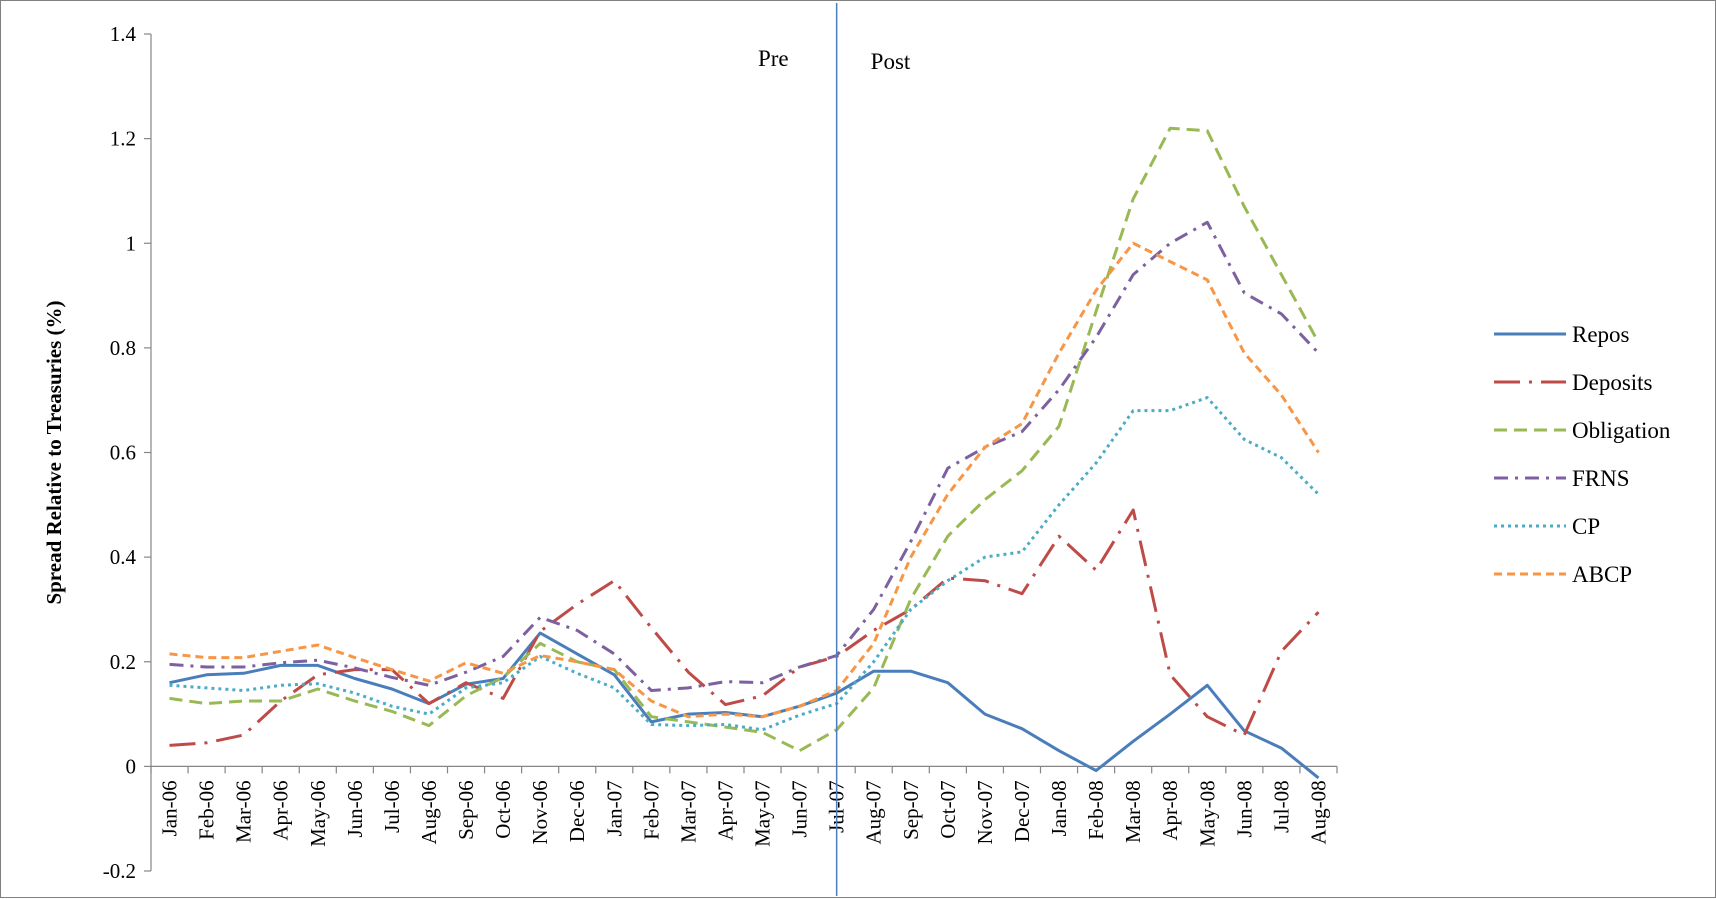 This screenshot has width=1716, height=899. I want to click on x-tick-label: Jun-08, so click(1244, 808).